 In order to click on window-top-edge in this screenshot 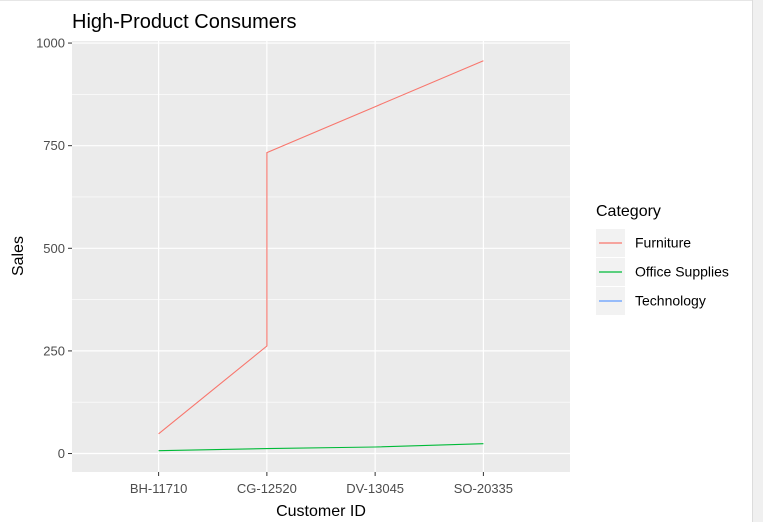, I will do `click(376, 0)`.